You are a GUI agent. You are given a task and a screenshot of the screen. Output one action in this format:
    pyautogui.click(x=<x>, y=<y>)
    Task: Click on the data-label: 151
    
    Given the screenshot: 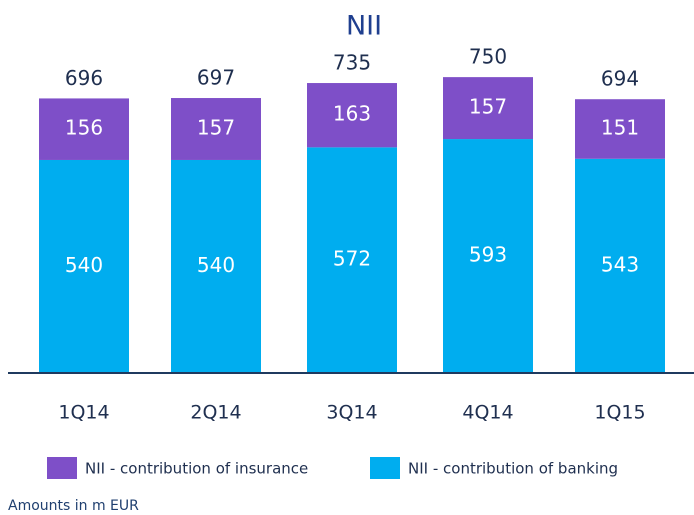 What is the action you would take?
    pyautogui.click(x=620, y=128)
    